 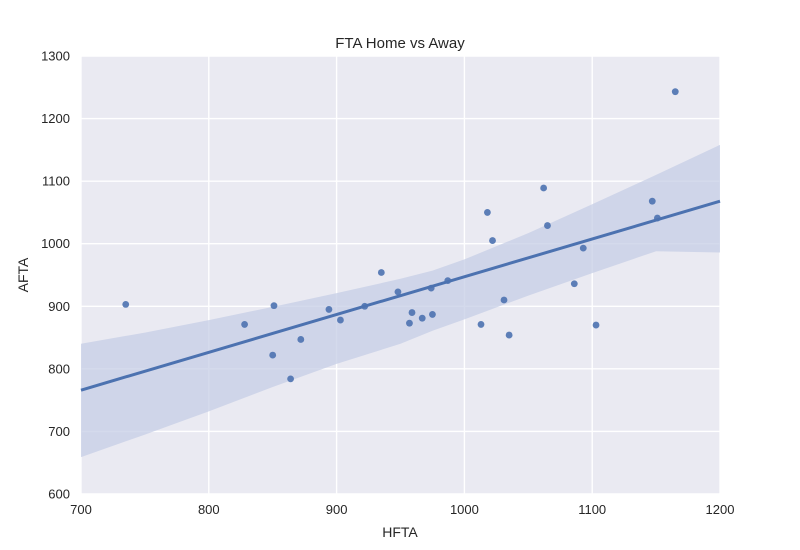 What do you see at coordinates (59, 368) in the screenshot?
I see `y-tick-label: 800` at bounding box center [59, 368].